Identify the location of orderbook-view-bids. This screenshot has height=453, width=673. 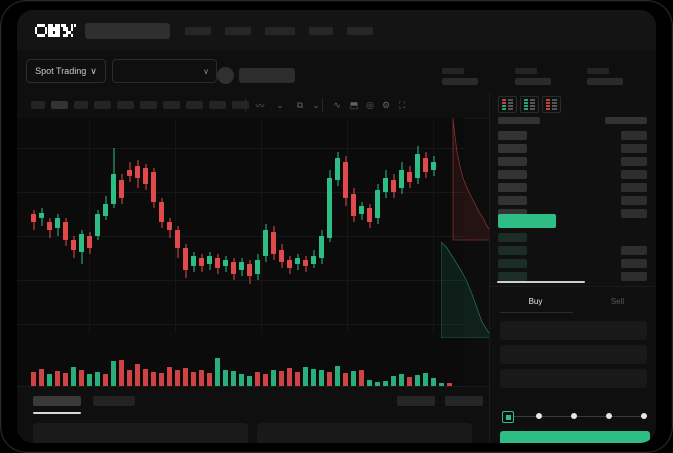
(529, 104).